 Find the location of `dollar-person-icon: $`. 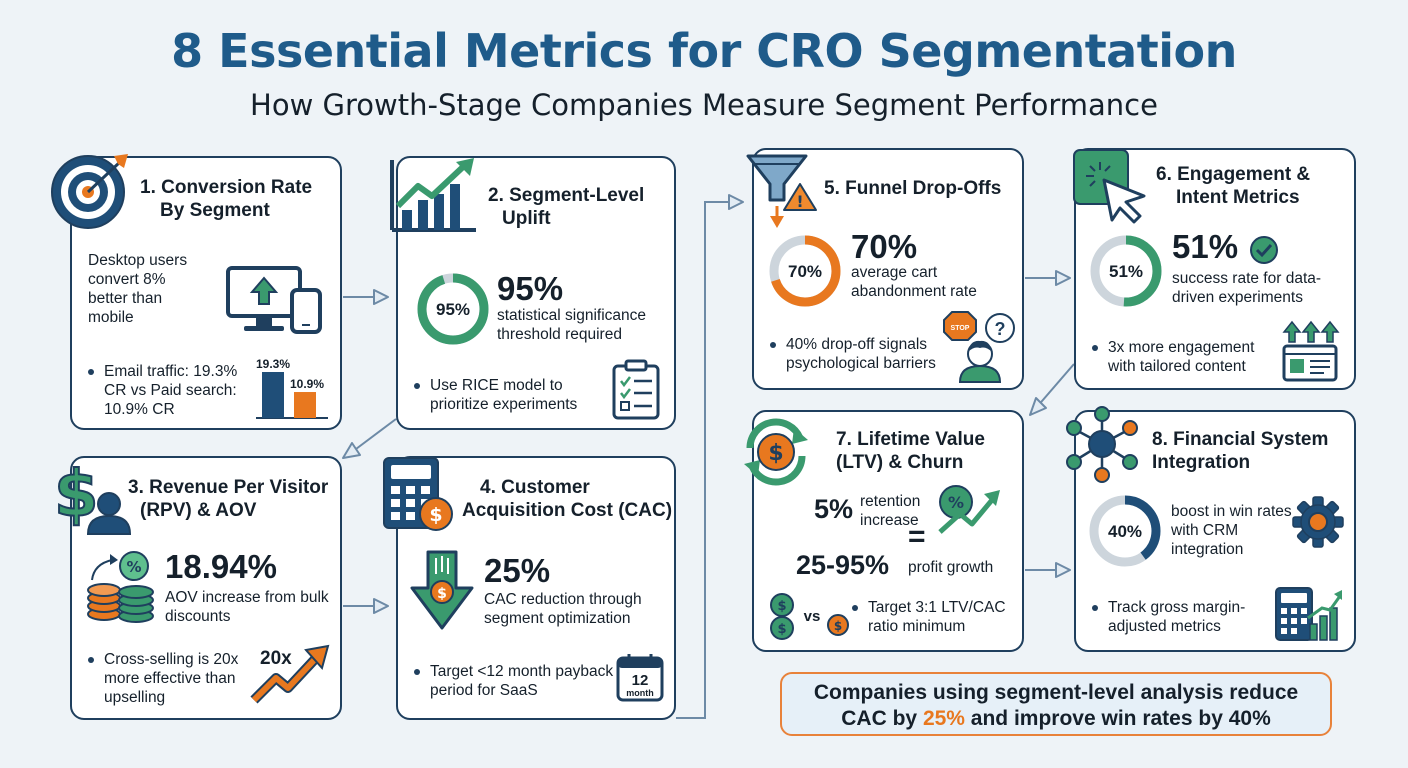

dollar-person-icon: $ is located at coordinates (92, 496).